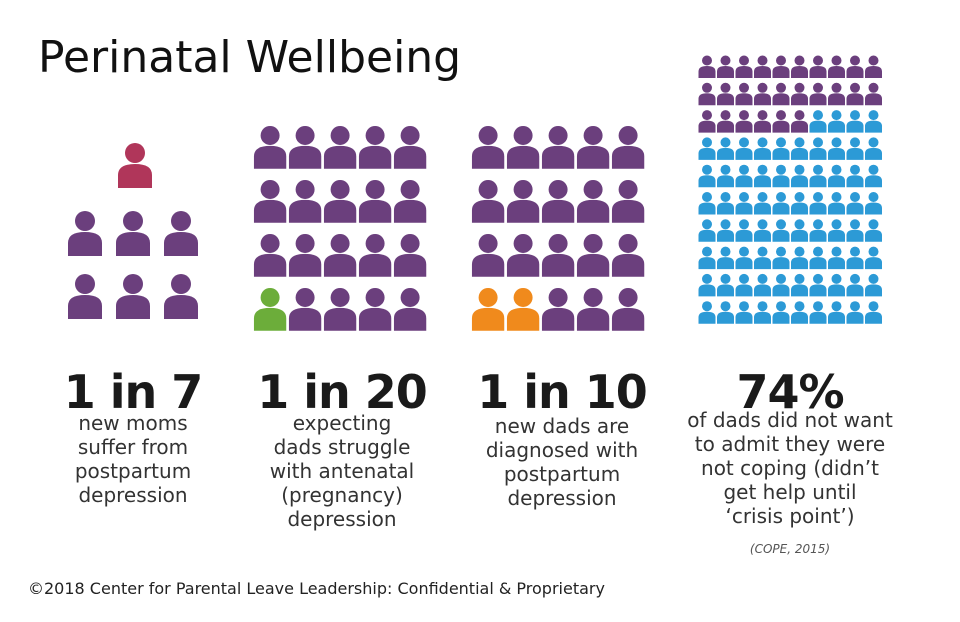 The width and height of the screenshot is (960, 622). Describe the element at coordinates (342, 471) in the screenshot. I see `description-line: with antenatal` at that location.